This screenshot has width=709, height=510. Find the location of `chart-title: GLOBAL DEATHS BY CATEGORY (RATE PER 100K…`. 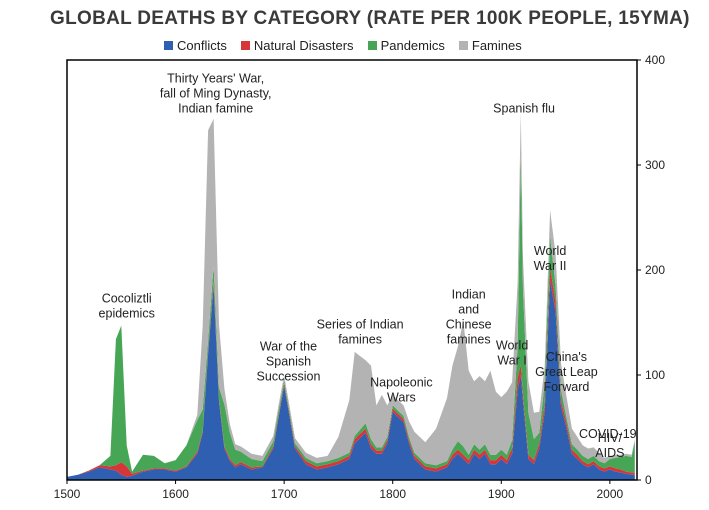

chart-title: GLOBAL DEATHS BY CATEGORY (RATE PER 100K… is located at coordinates (370, 18).